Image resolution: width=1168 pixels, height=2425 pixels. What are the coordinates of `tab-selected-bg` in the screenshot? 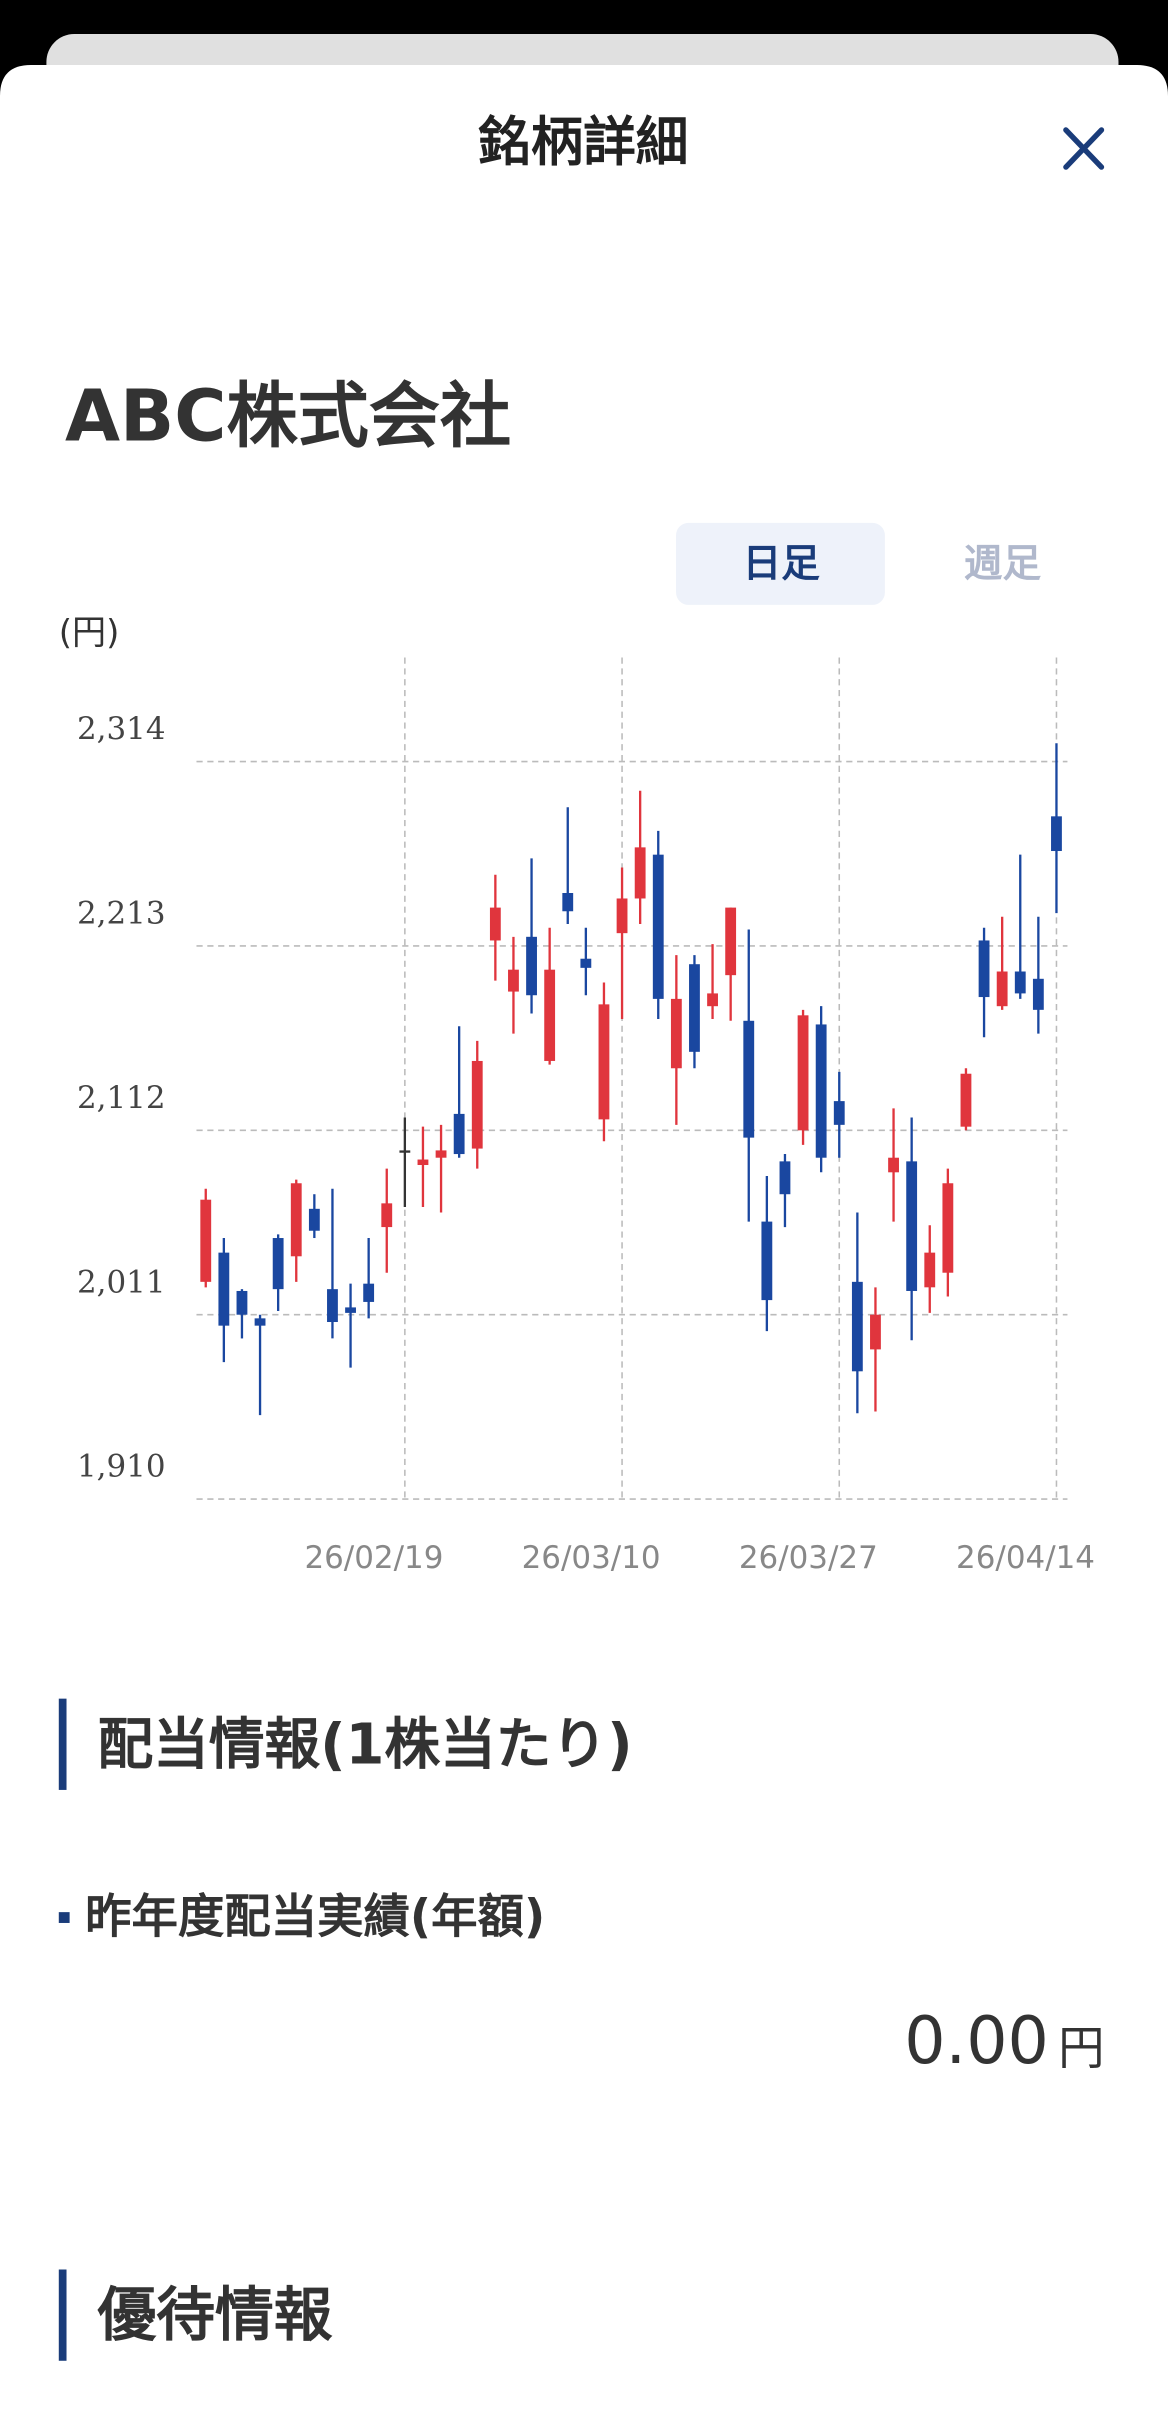 It's located at (780, 563).